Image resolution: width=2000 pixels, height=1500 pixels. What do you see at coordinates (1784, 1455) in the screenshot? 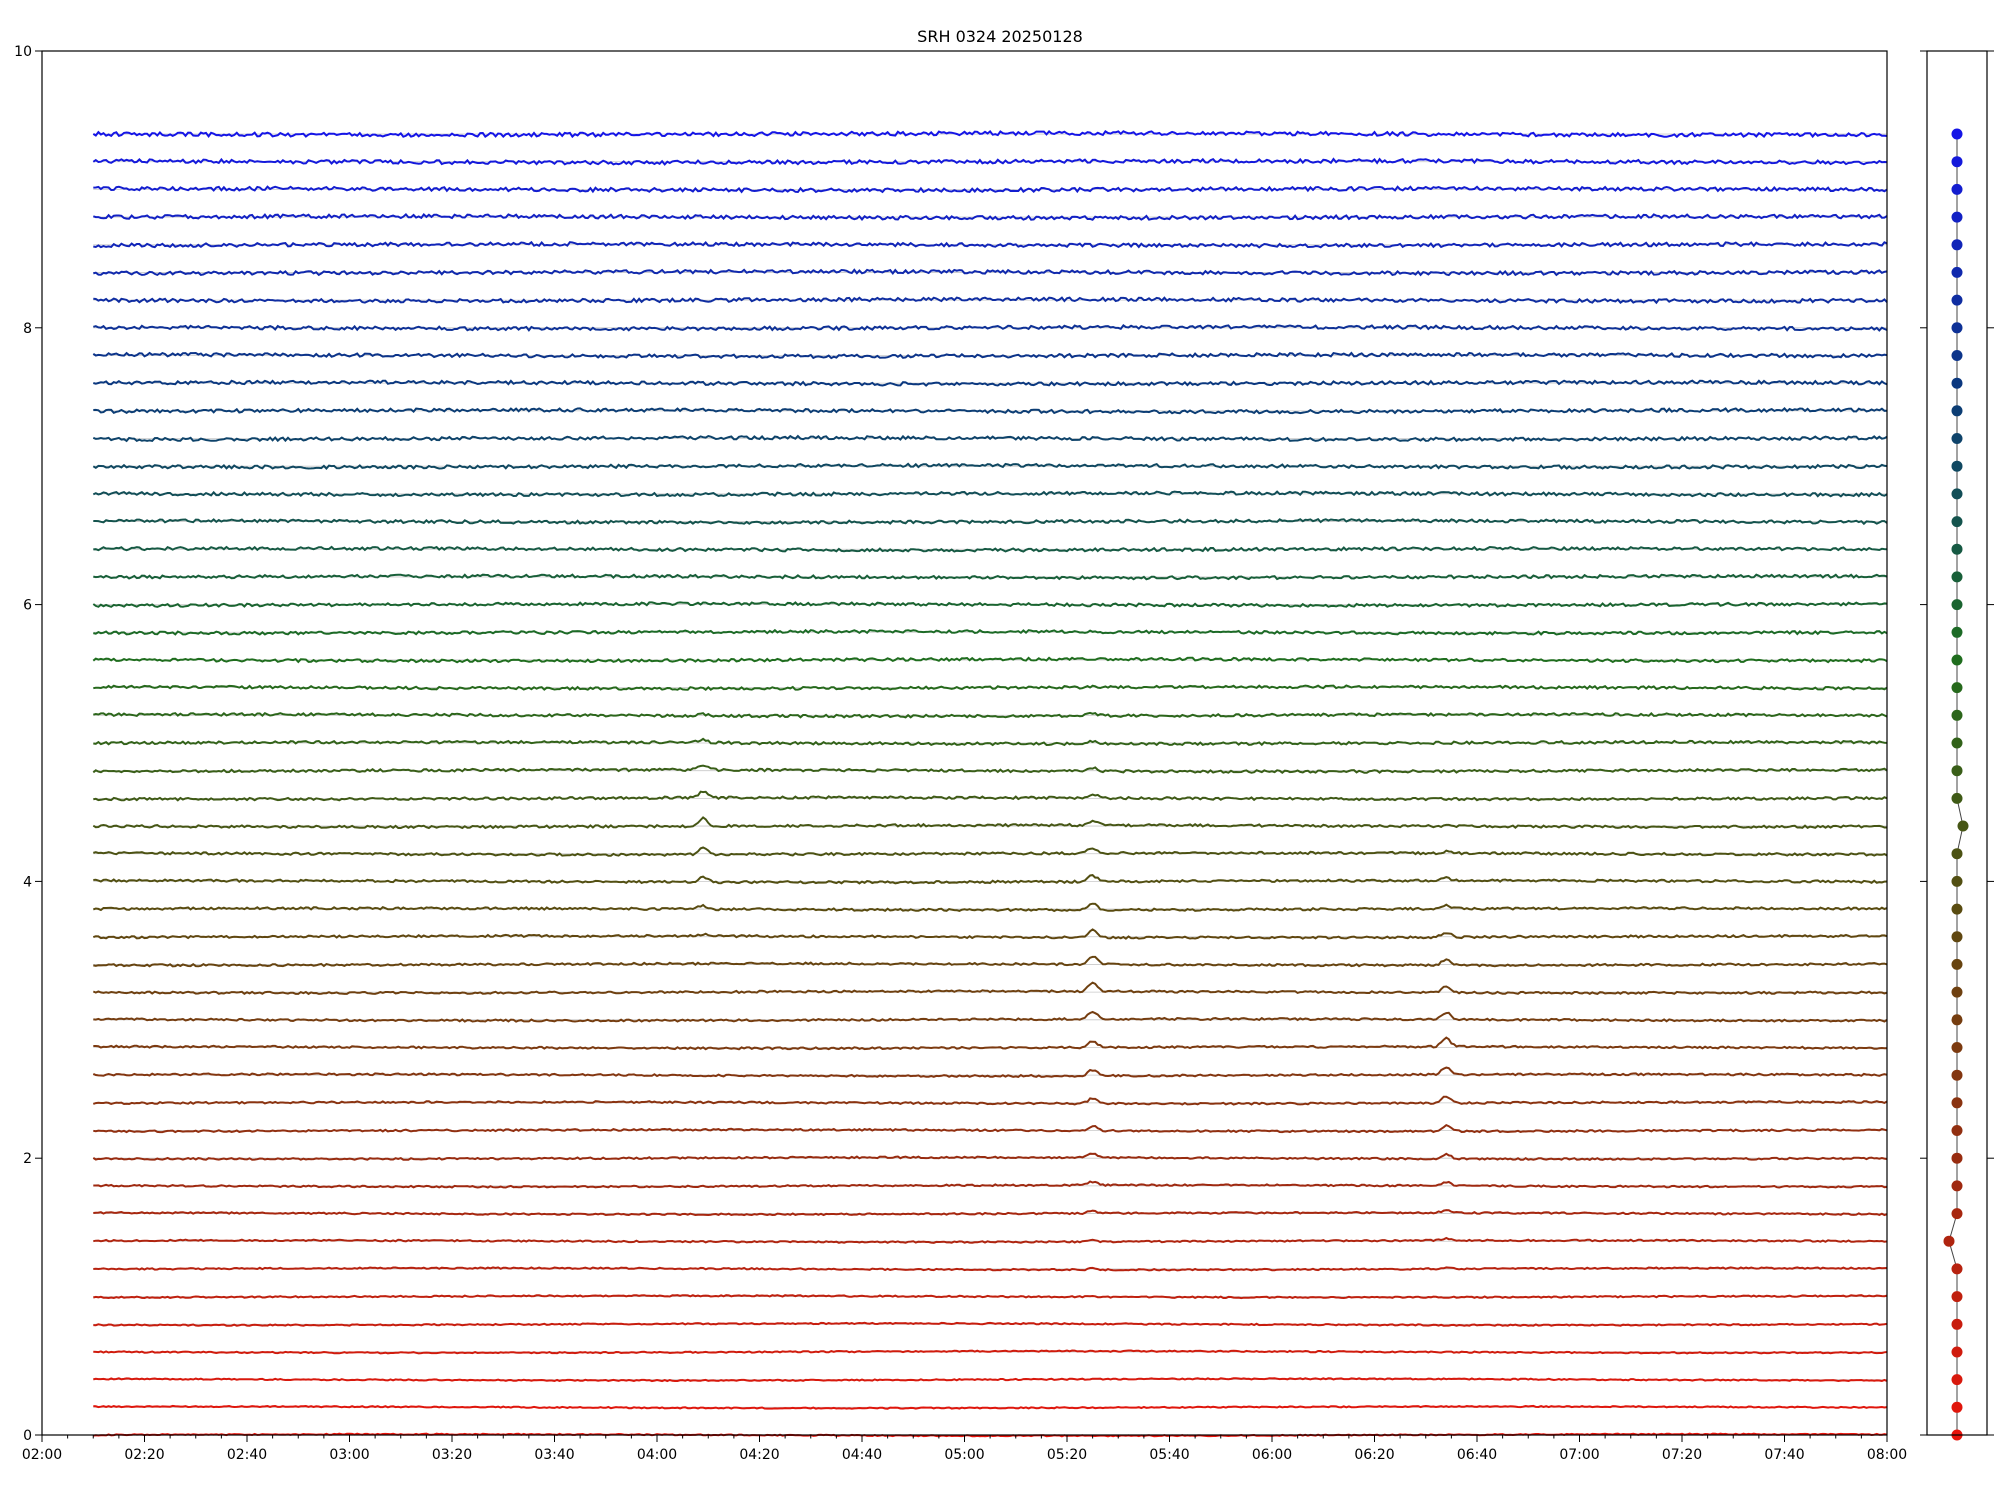
I see `x-tick-label: 07:40` at bounding box center [1784, 1455].